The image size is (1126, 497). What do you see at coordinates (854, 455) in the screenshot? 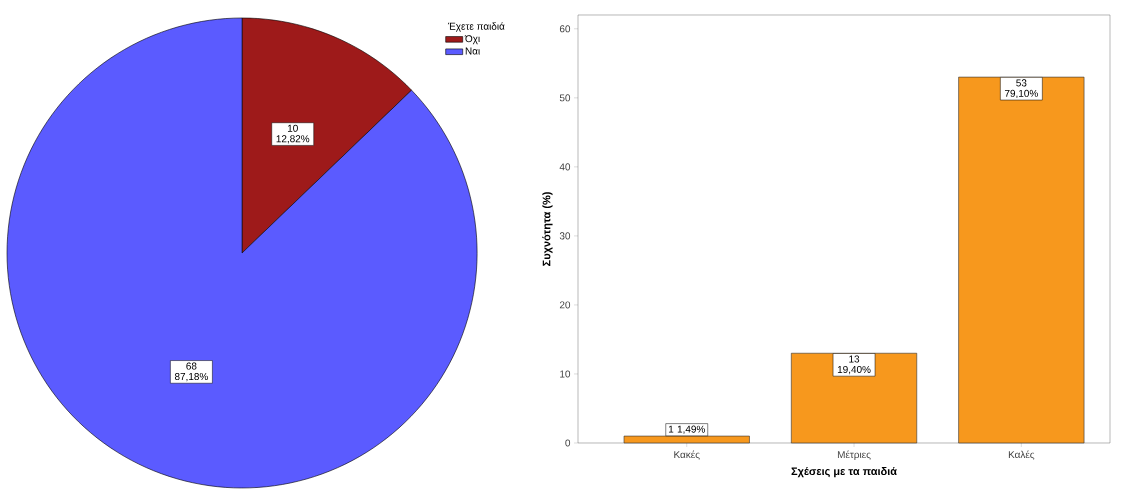
I see `x-tick-label: Μέτριες` at bounding box center [854, 455].